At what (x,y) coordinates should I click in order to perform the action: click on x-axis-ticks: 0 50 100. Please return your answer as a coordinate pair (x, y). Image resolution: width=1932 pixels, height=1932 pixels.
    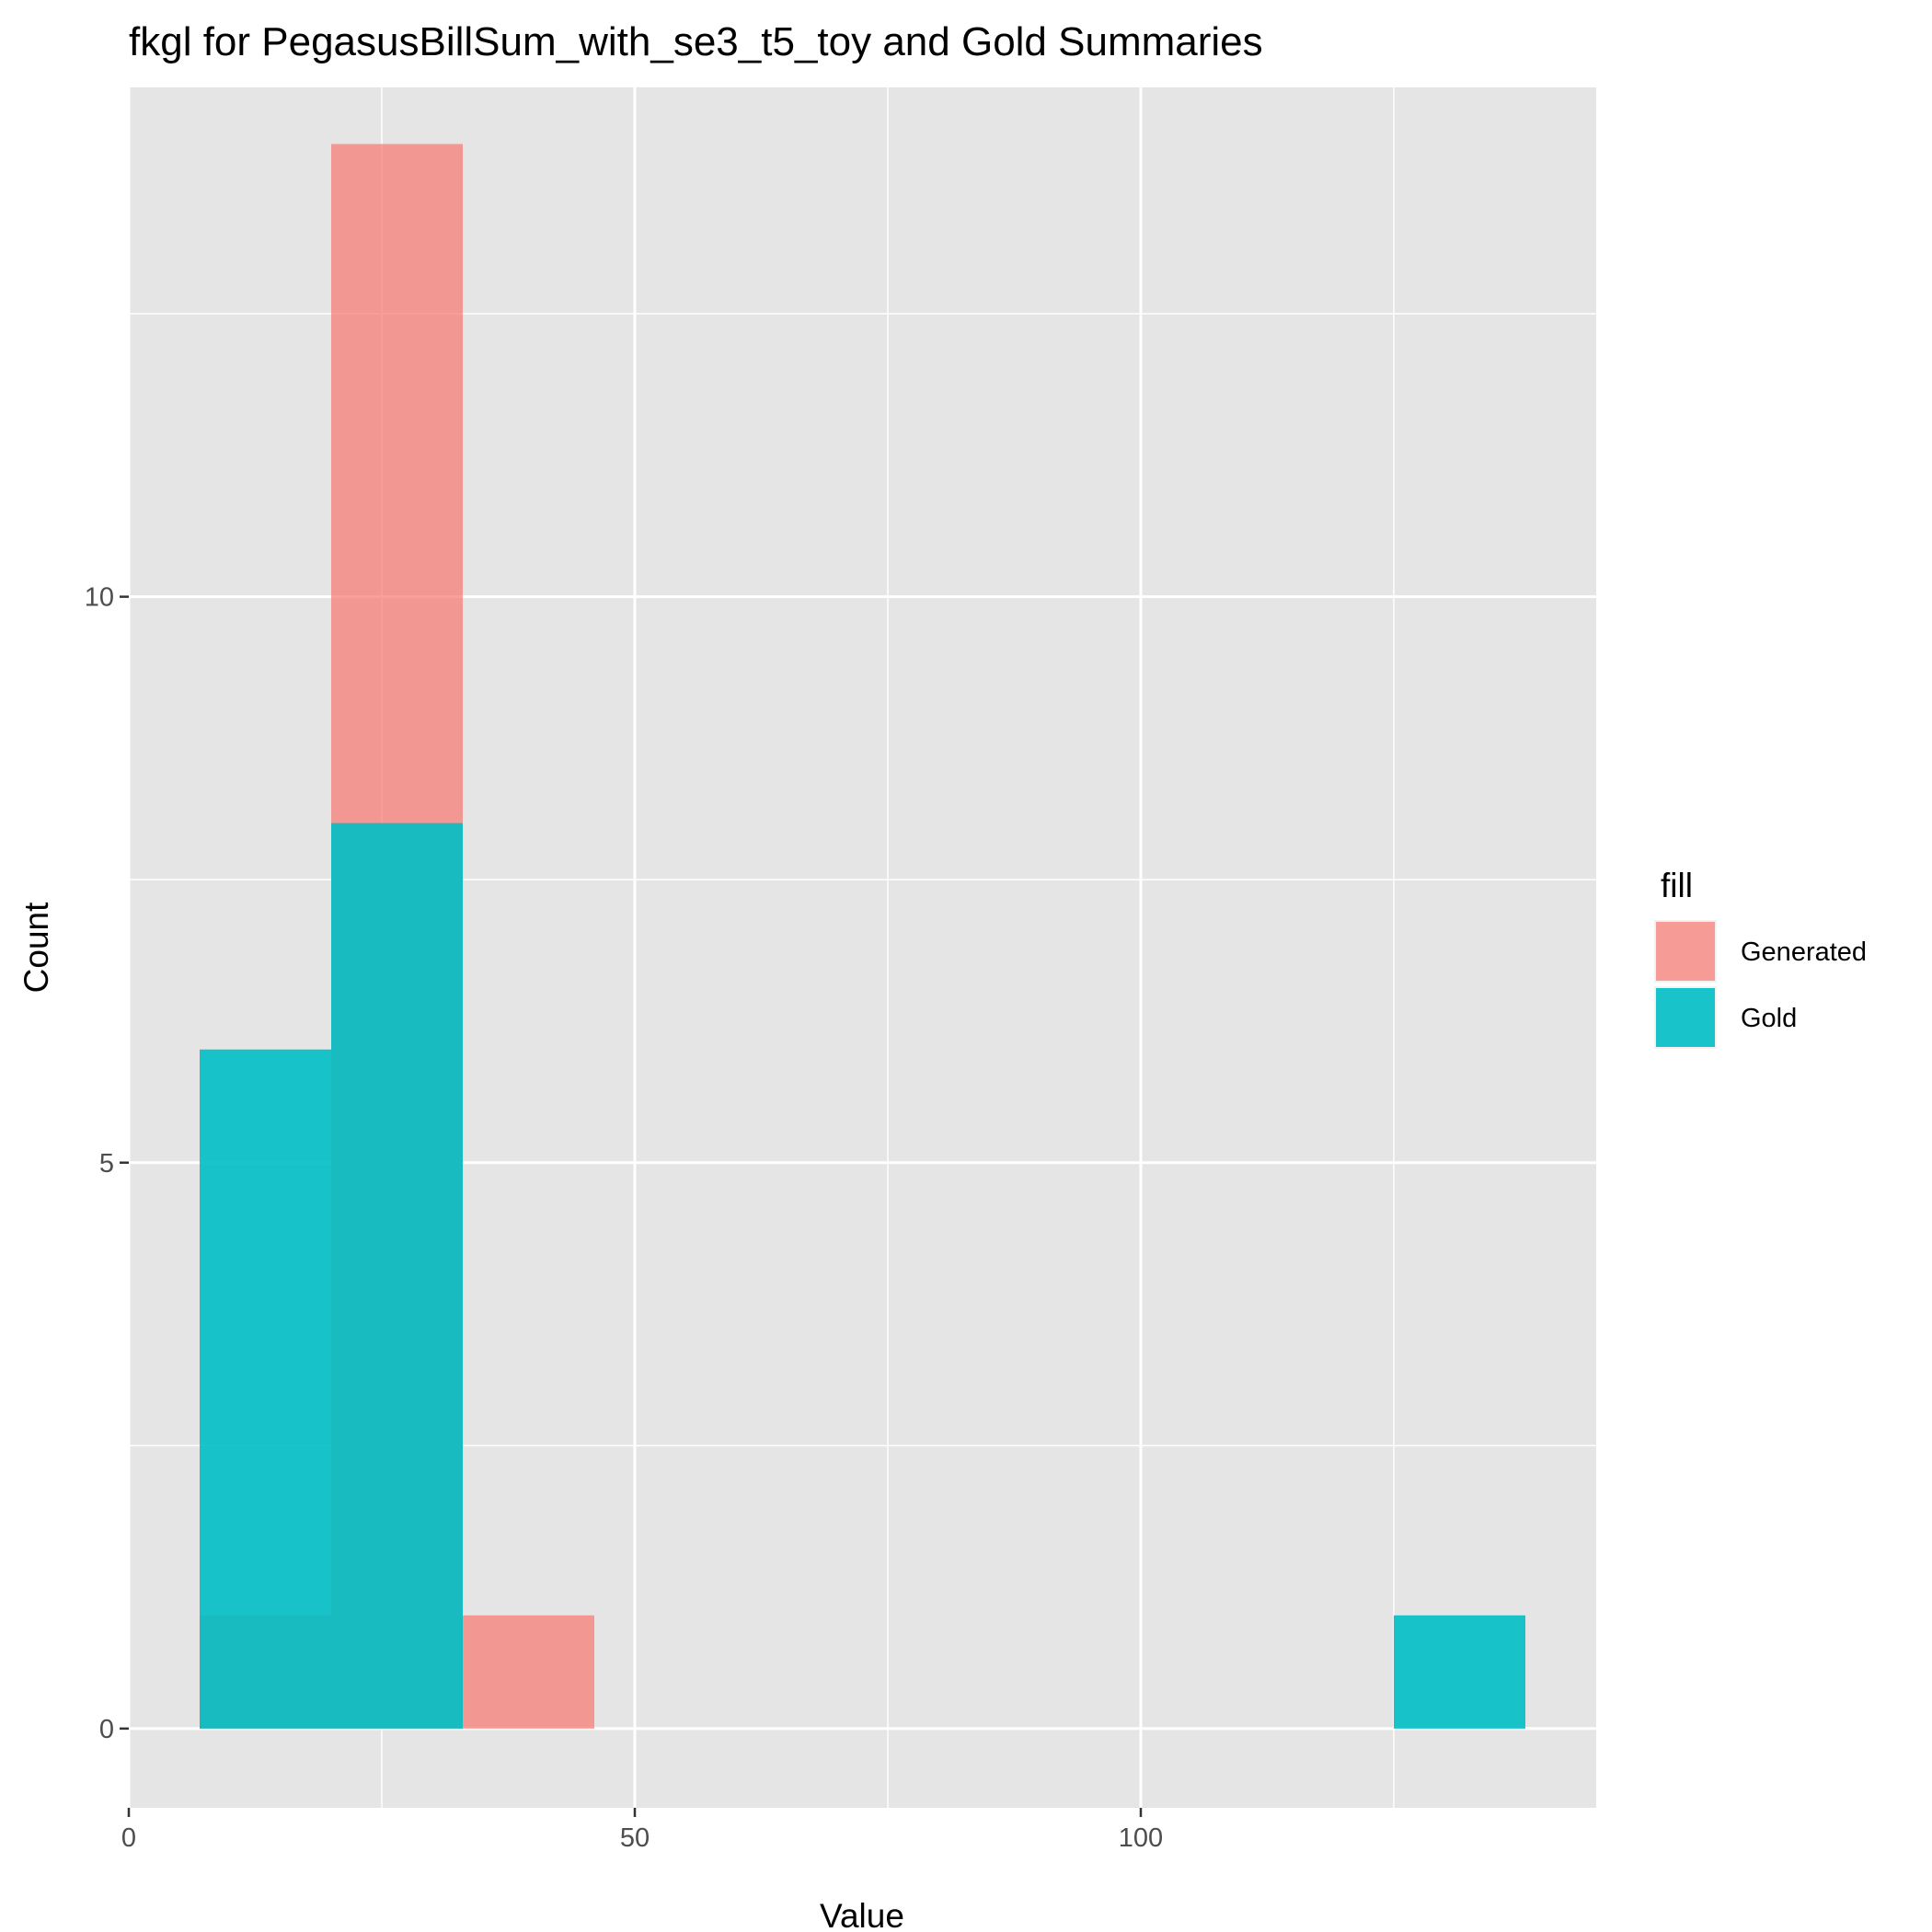
    Looking at the image, I should click on (642, 1830).